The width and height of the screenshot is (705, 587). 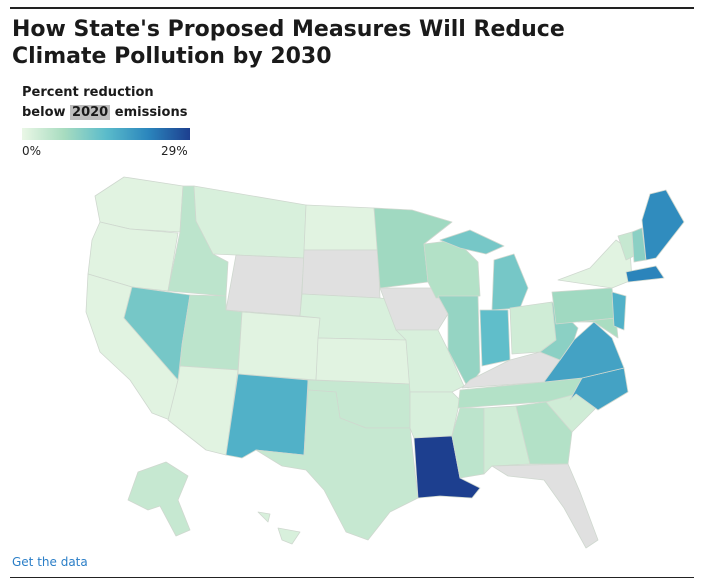 I want to click on state-ny, so click(x=595, y=264).